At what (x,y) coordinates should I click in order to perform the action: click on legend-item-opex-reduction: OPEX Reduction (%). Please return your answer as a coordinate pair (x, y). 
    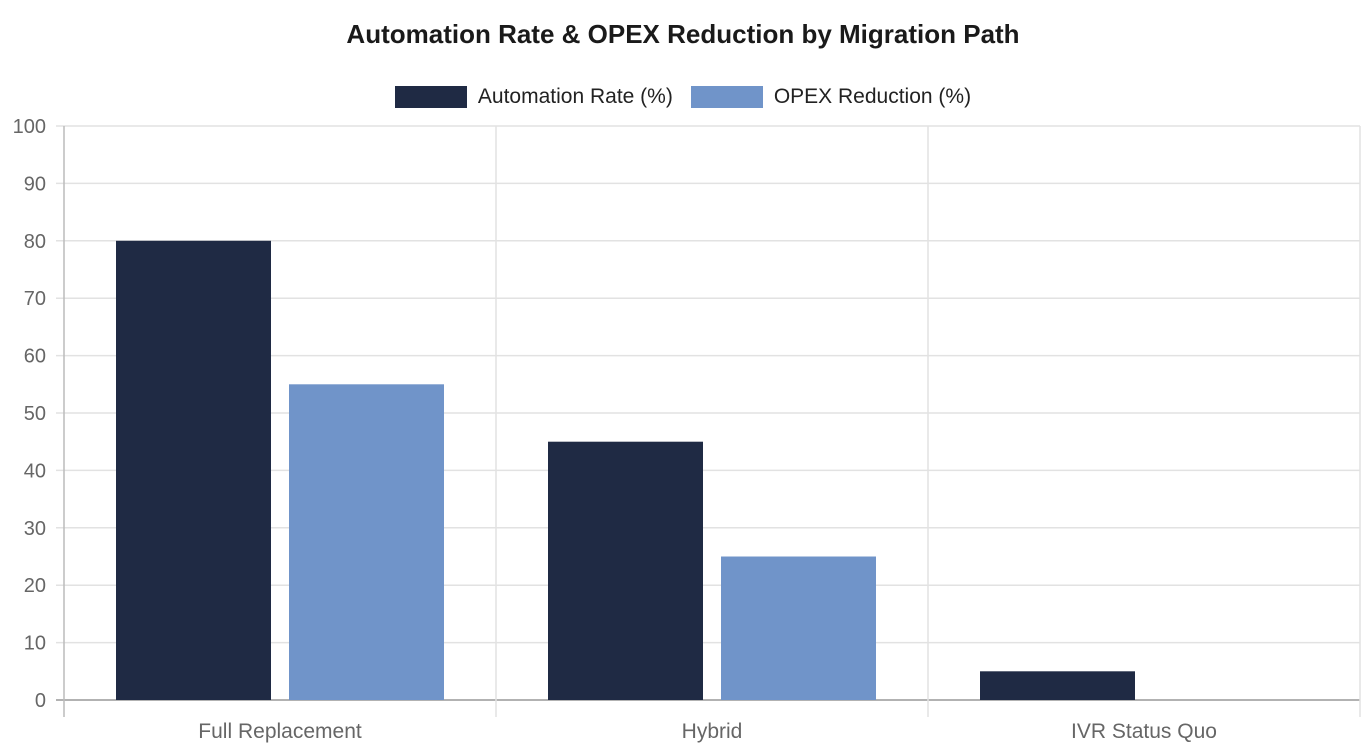
    Looking at the image, I should click on (831, 97).